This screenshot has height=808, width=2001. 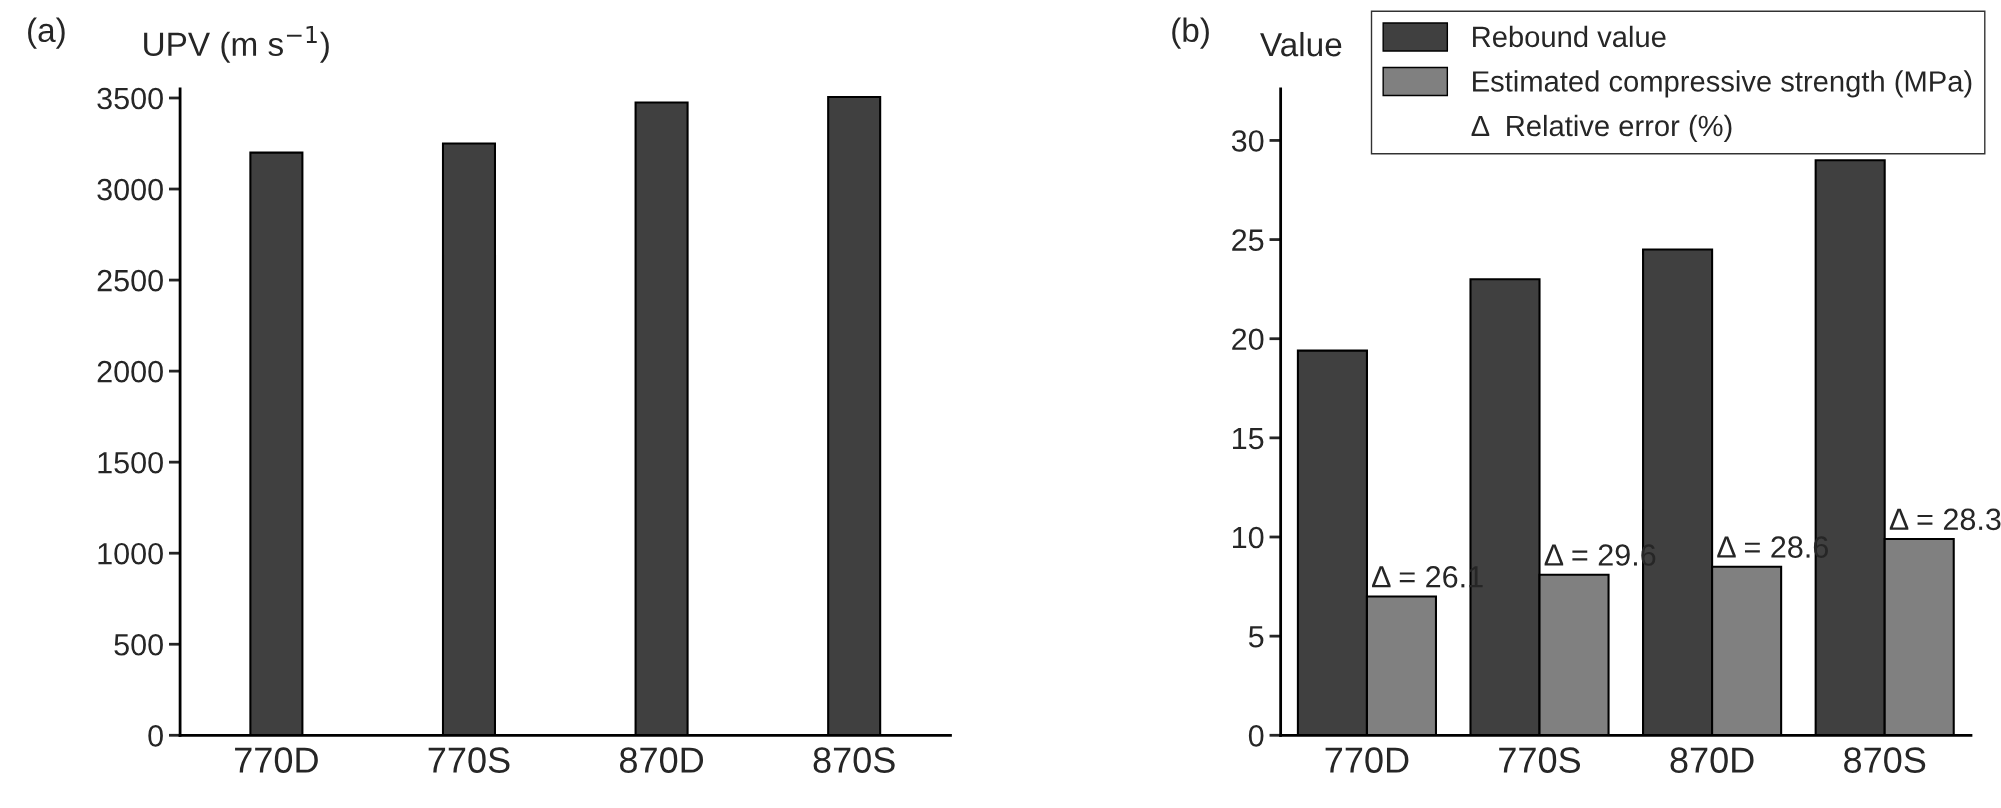 I want to click on chart-title: (a), so click(x=46, y=33).